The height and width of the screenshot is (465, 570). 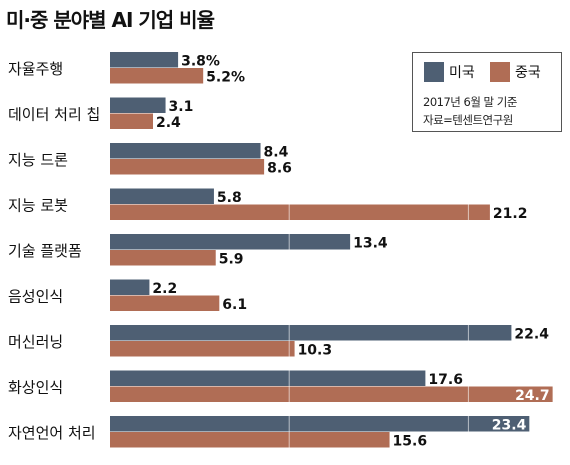 What do you see at coordinates (510, 214) in the screenshot?
I see `value-label-china: 21.2` at bounding box center [510, 214].